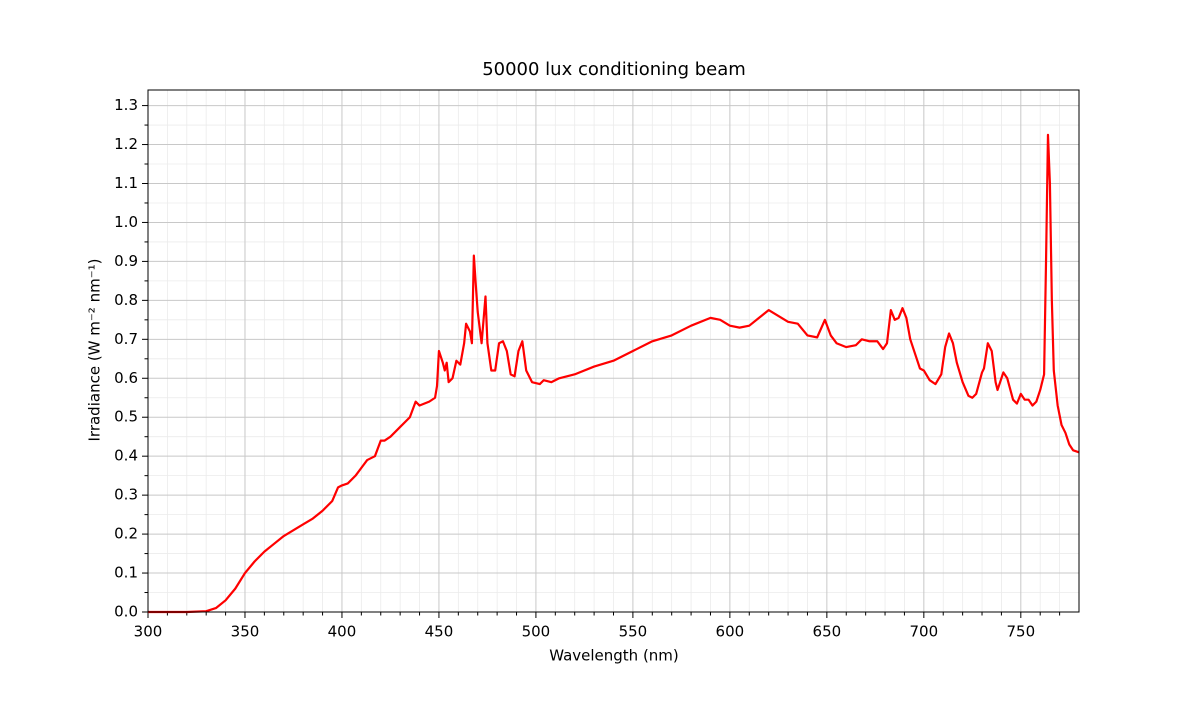  Describe the element at coordinates (614, 69) in the screenshot. I see `chart-title: 50000 lux conditioning beam` at that location.